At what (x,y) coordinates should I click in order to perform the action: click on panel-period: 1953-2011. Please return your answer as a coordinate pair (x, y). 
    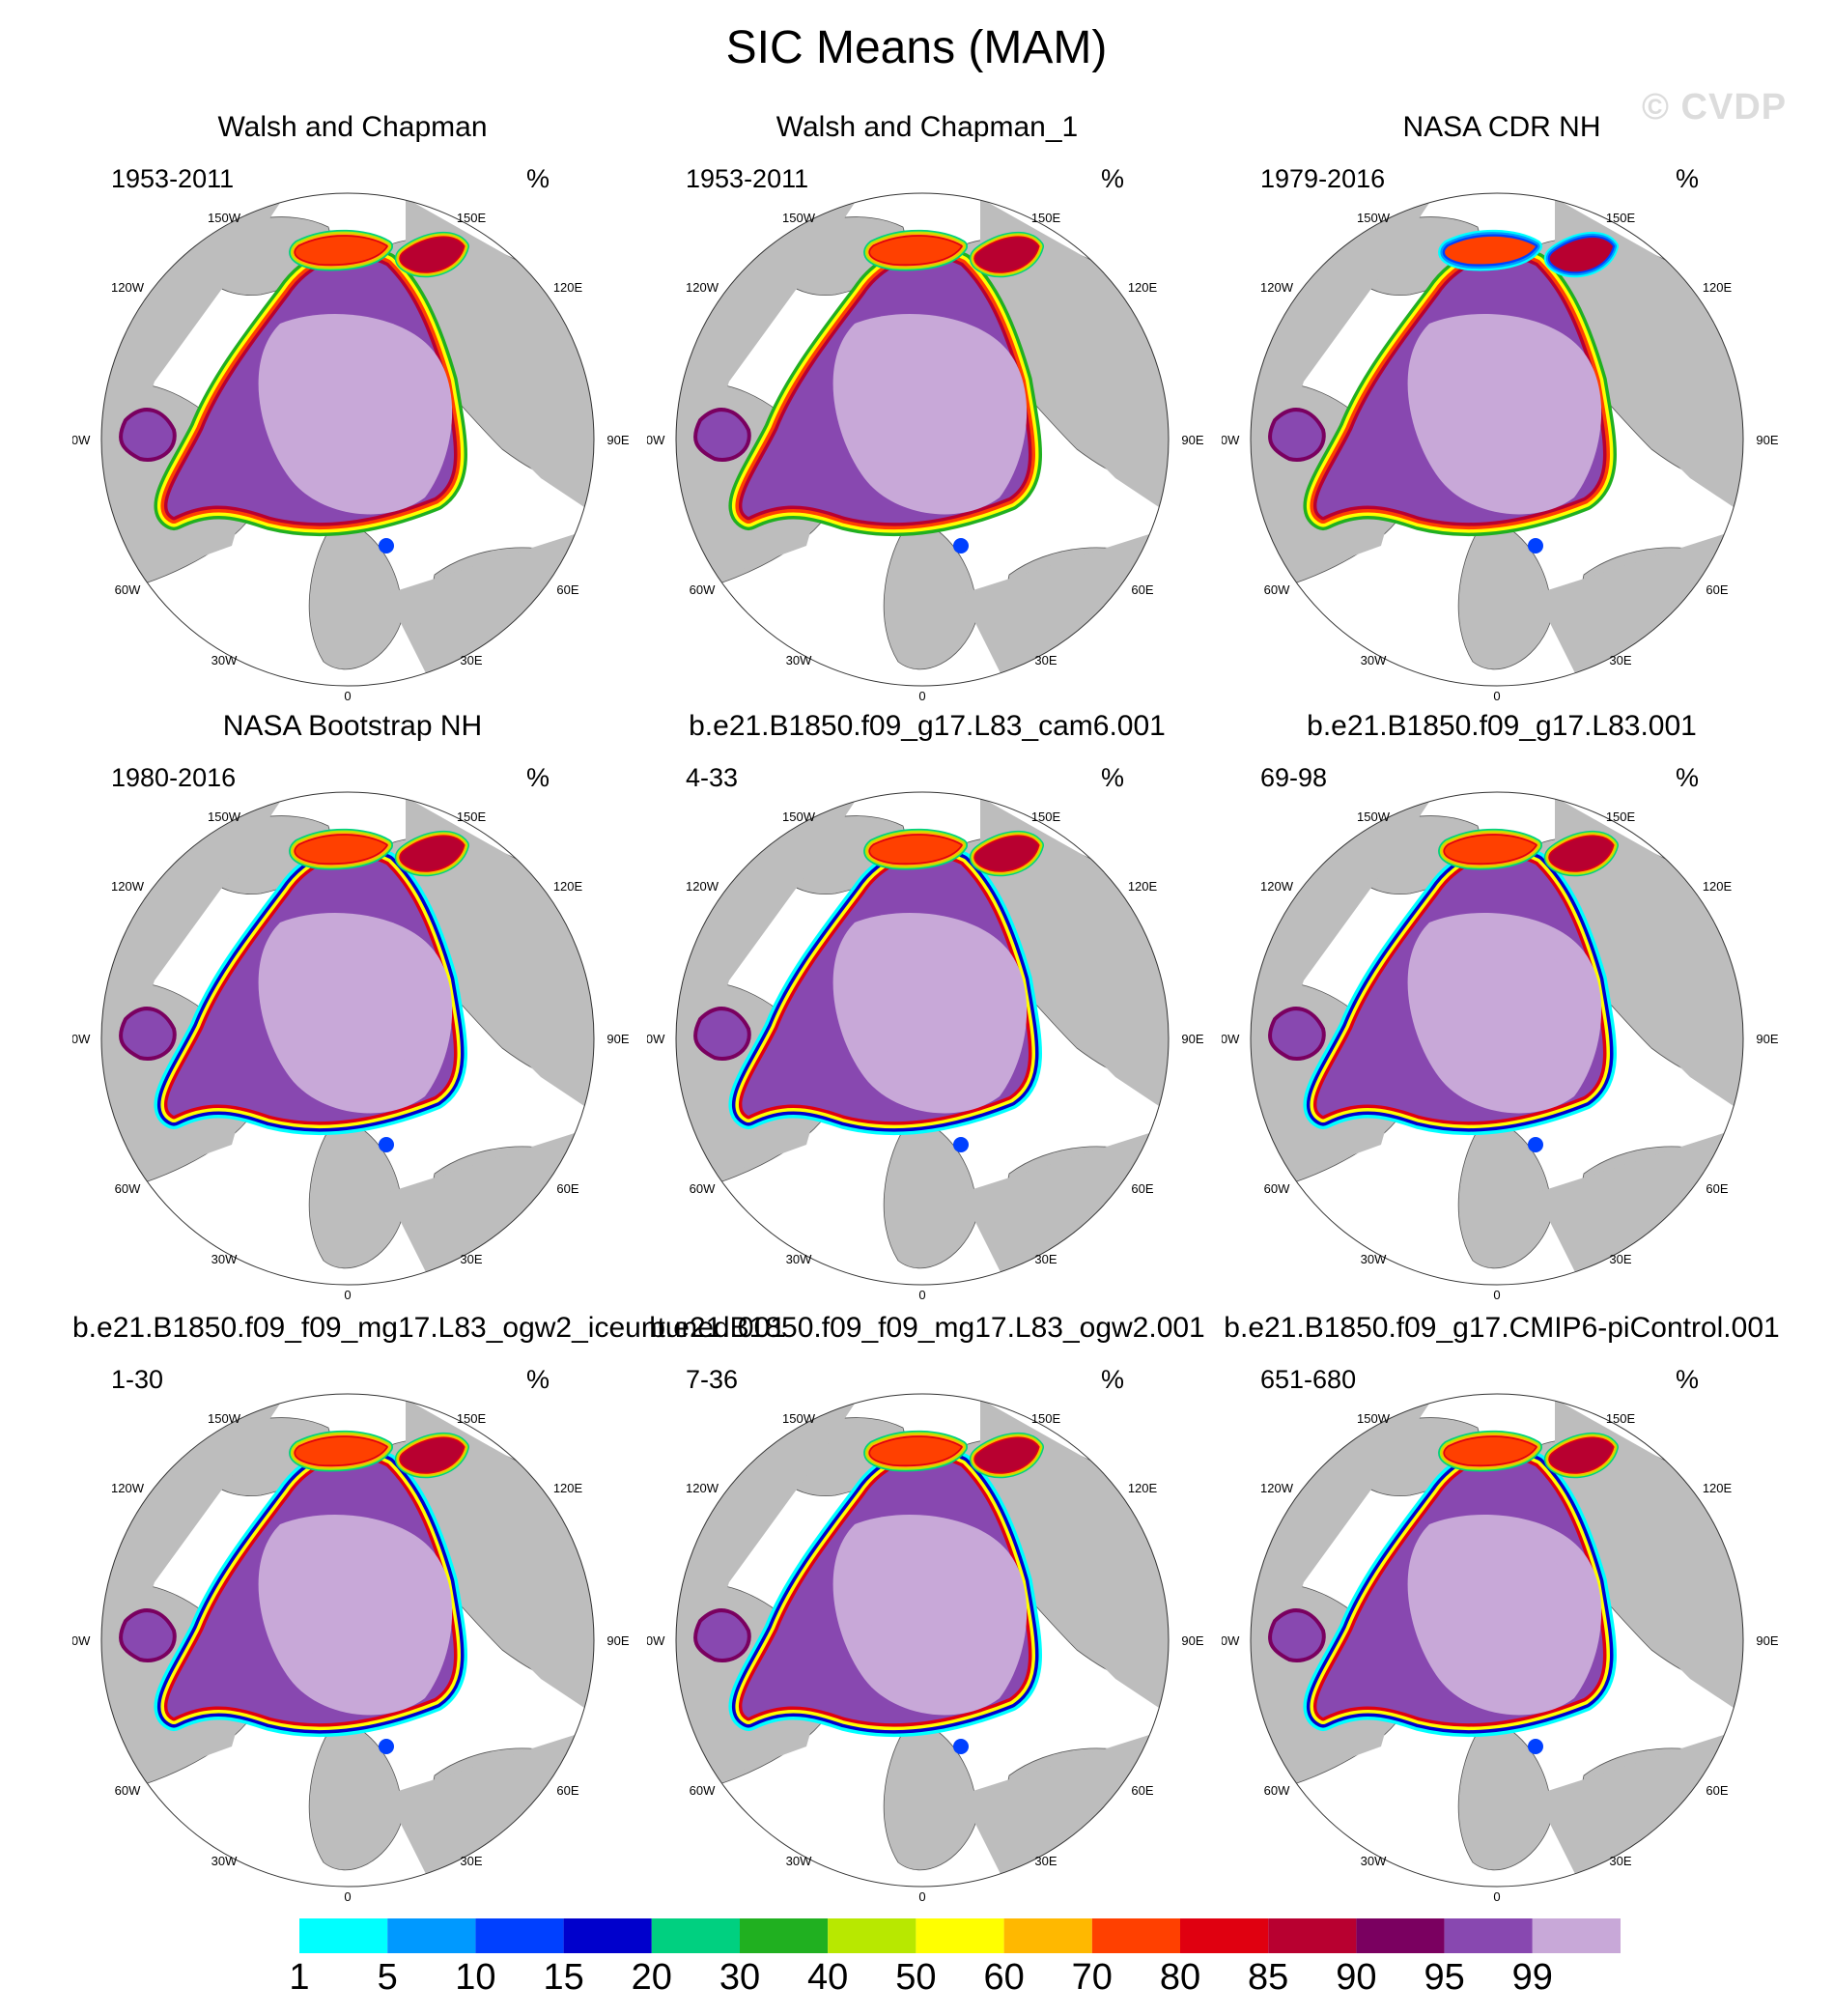
    Looking at the image, I should click on (747, 178).